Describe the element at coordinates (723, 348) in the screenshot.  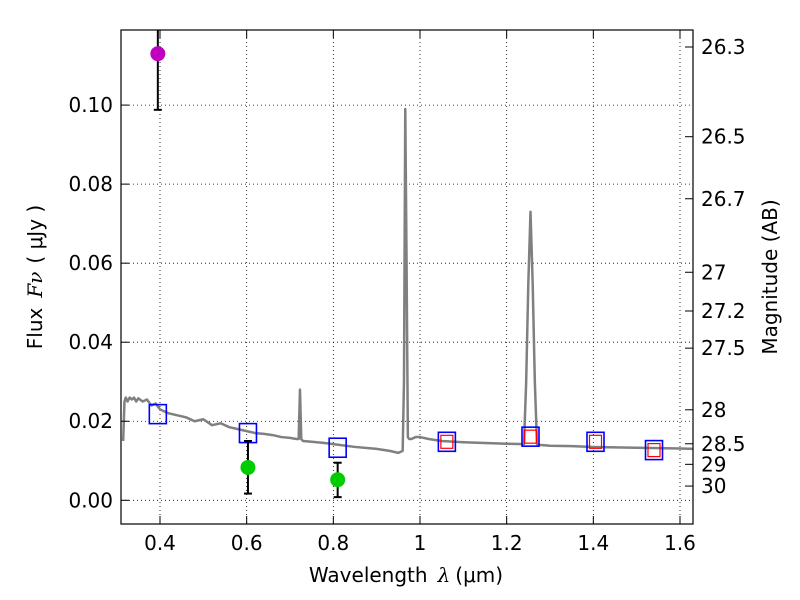
I see `y2-tick-label: 27.5` at that location.